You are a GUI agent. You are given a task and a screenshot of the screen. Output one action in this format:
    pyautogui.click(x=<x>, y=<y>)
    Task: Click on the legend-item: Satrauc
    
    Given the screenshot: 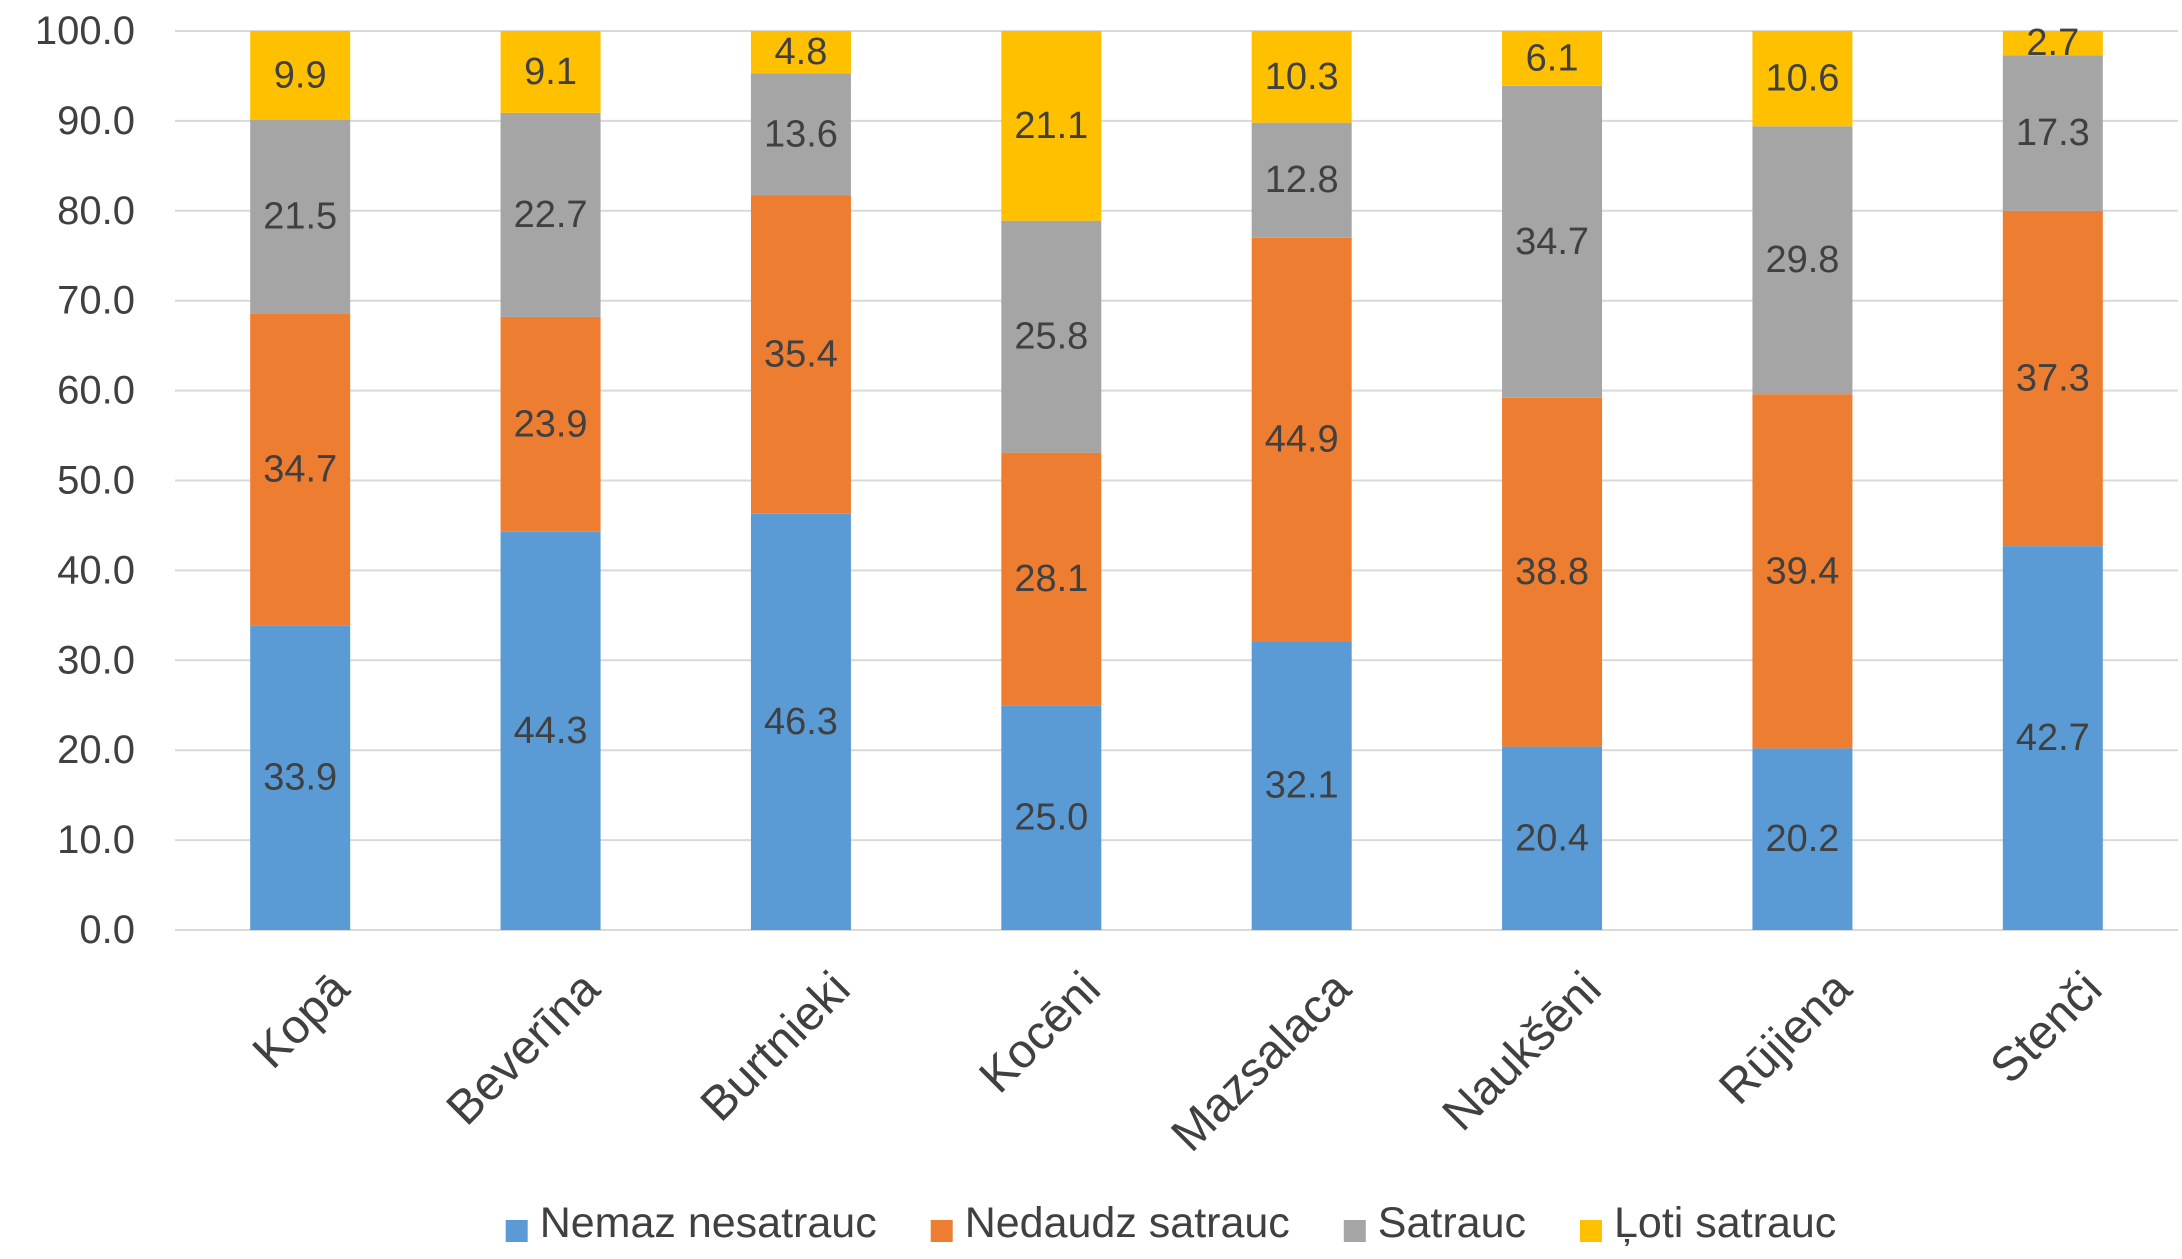 What is the action you would take?
    pyautogui.click(x=1434, y=1223)
    